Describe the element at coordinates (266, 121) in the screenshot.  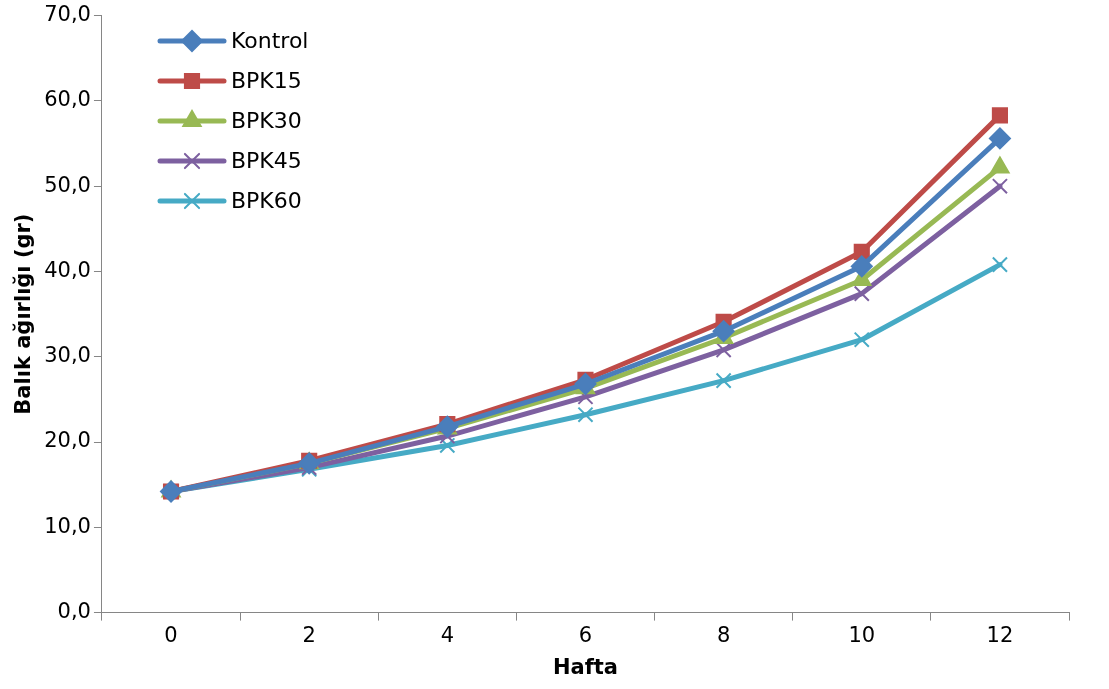
I see `legend-label: BPK30` at that location.